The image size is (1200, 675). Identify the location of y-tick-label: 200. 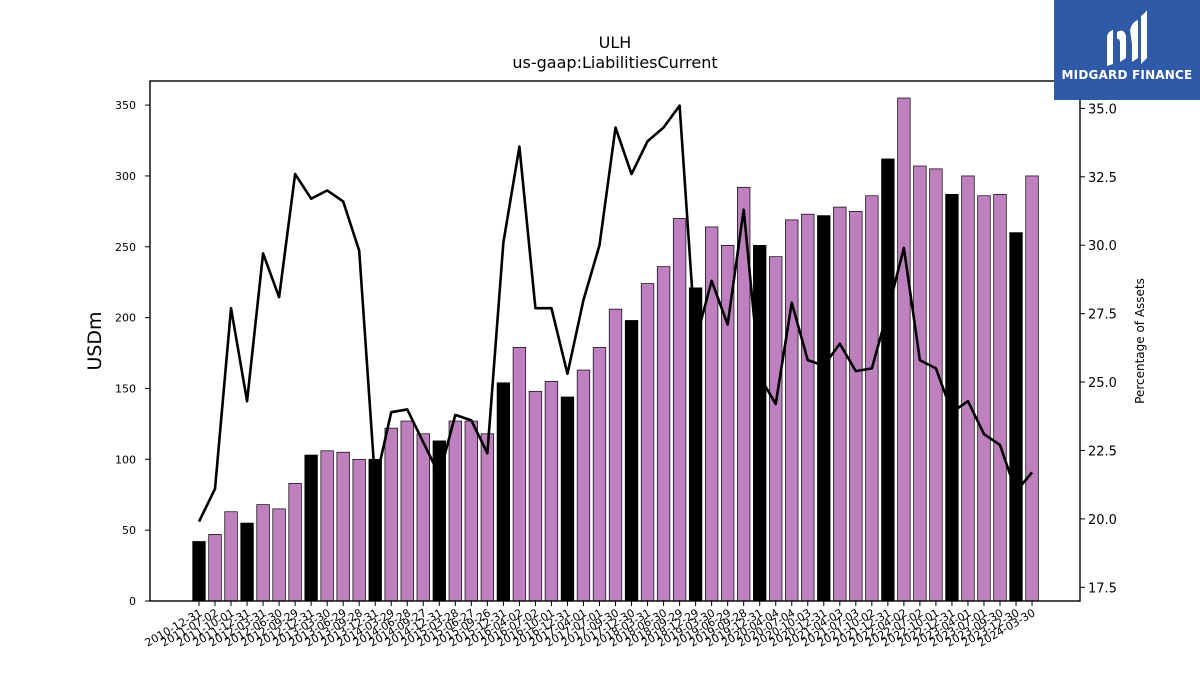
(125, 318).